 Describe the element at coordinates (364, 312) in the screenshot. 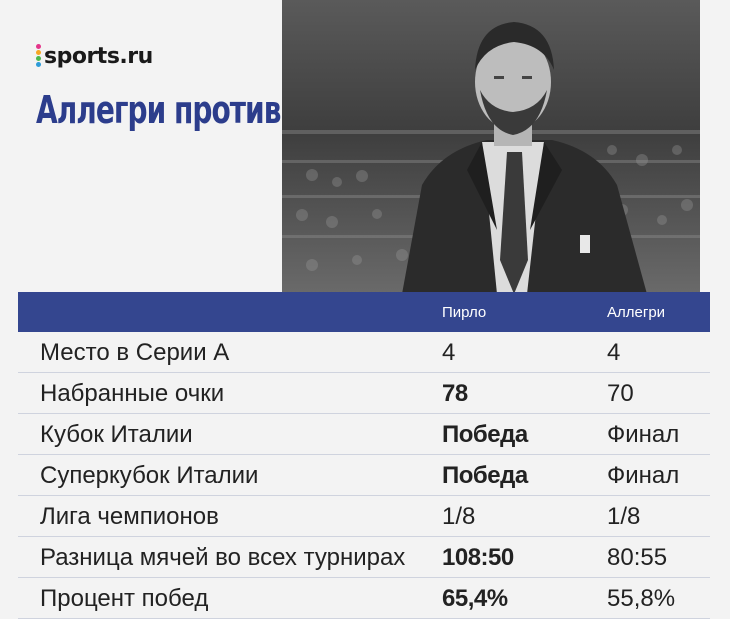

I see `table-header: Пирло Аллегри` at that location.